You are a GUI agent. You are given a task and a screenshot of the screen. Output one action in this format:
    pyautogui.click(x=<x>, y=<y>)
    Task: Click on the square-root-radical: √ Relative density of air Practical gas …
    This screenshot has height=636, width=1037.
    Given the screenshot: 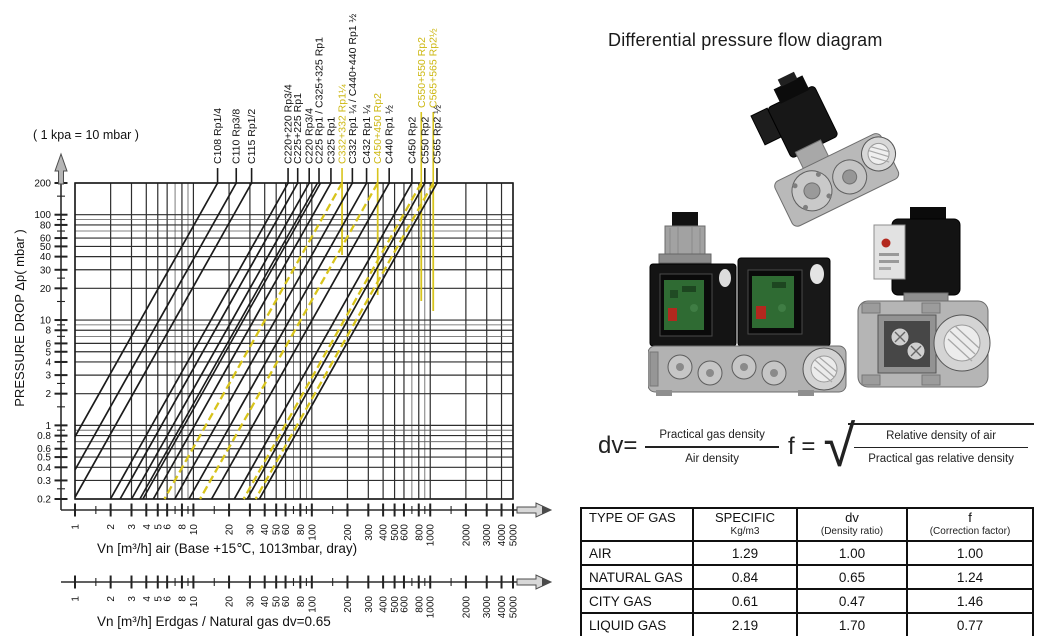 What is the action you would take?
    pyautogui.click(x=928, y=447)
    